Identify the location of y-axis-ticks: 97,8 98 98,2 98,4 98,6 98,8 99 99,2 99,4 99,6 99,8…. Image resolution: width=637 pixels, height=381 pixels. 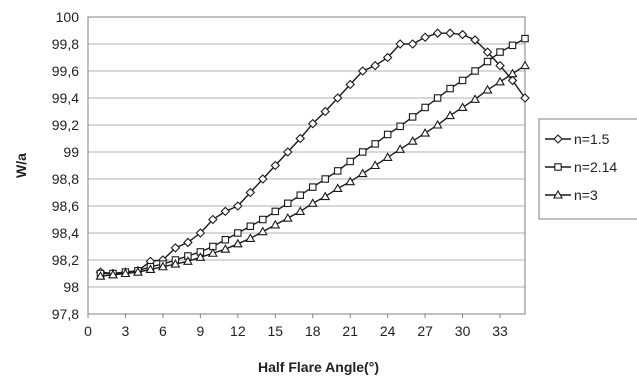
(65, 165).